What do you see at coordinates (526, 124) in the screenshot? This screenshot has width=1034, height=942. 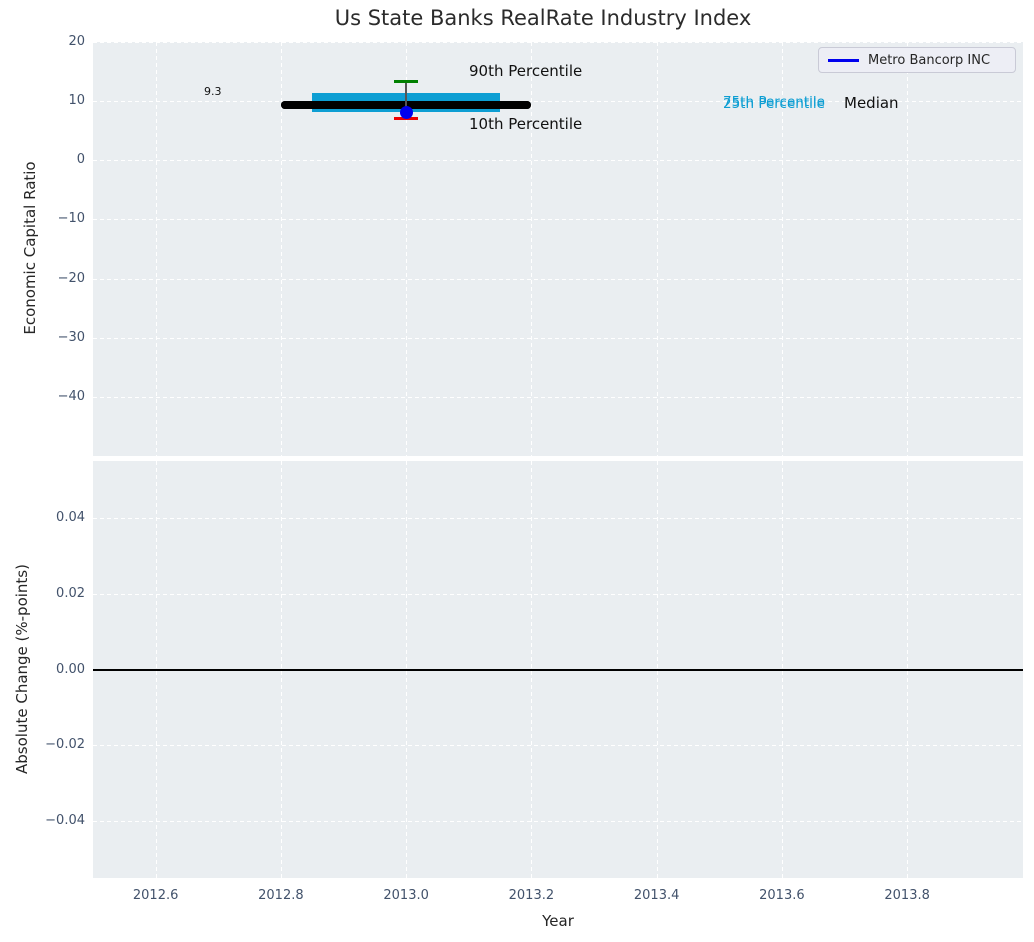 I see `annotation-10th-percentile: 10th Percentile` at bounding box center [526, 124].